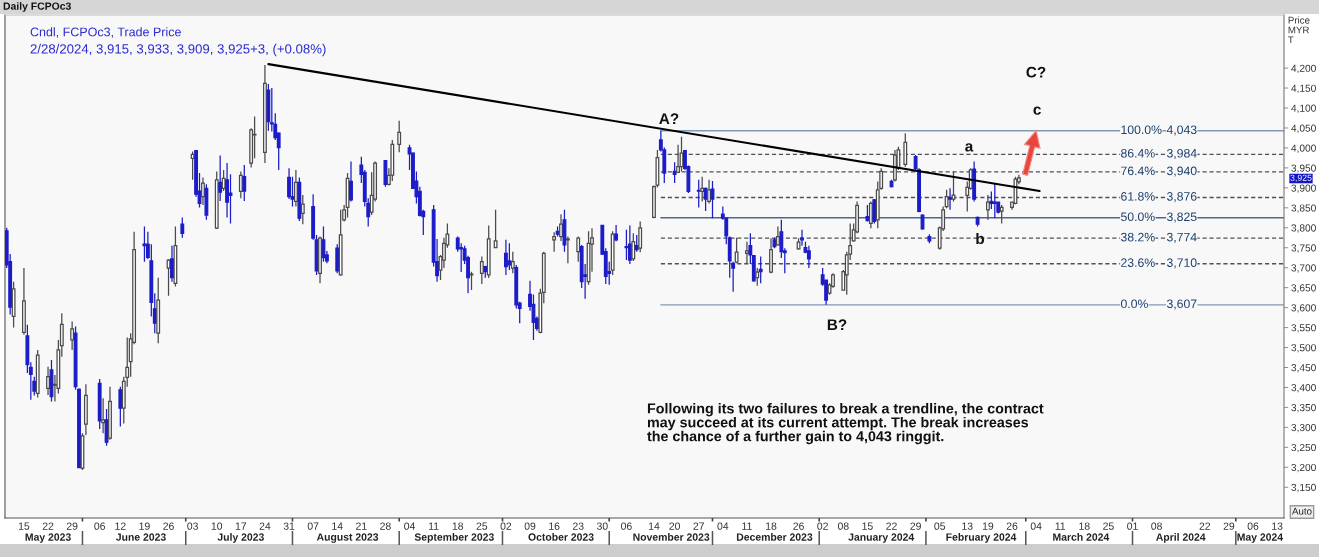 The image size is (1319, 557). What do you see at coordinates (240, 538) in the screenshot?
I see `x2-tick-label: July 2023` at bounding box center [240, 538].